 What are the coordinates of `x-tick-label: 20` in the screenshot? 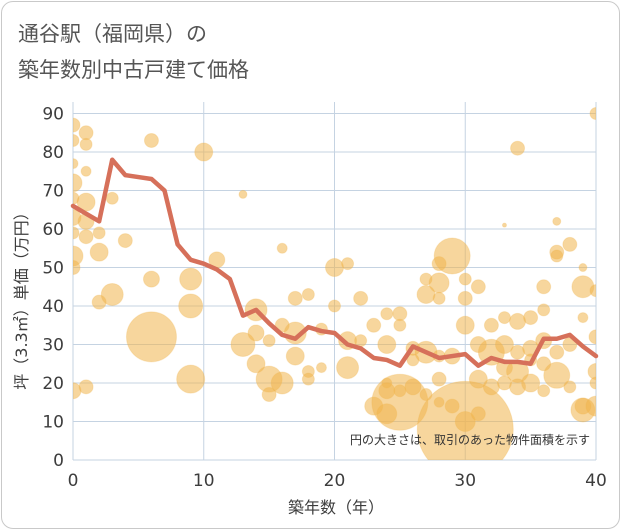 It's located at (335, 481).